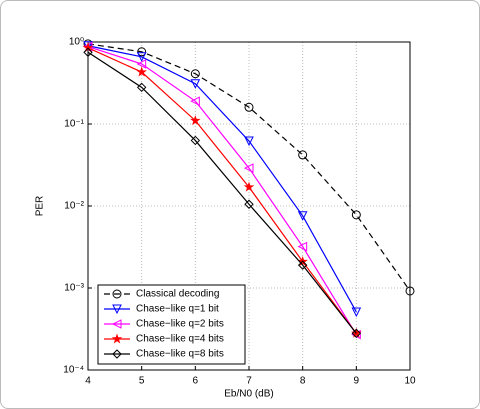 The image size is (480, 409). I want to click on y-tick-label: 10⁻¹, so click(74, 124).